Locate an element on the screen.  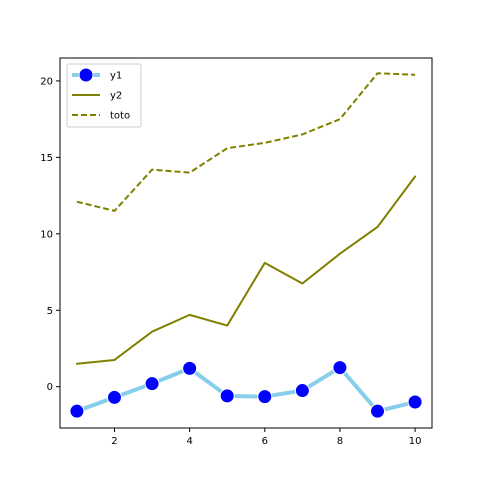
x-tick-label: 4 is located at coordinates (189, 441).